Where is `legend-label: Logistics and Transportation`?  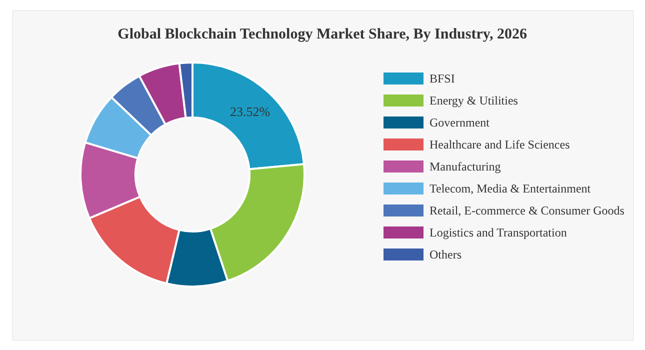
legend-label: Logistics and Transportation is located at coordinates (498, 233).